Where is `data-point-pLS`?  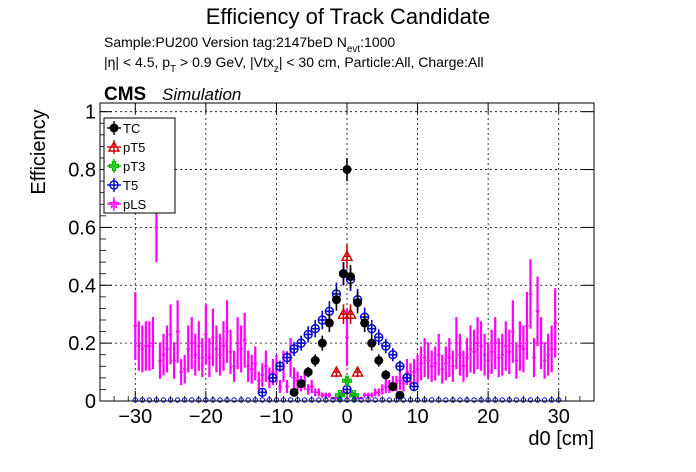 data-point-pLS is located at coordinates (114, 203).